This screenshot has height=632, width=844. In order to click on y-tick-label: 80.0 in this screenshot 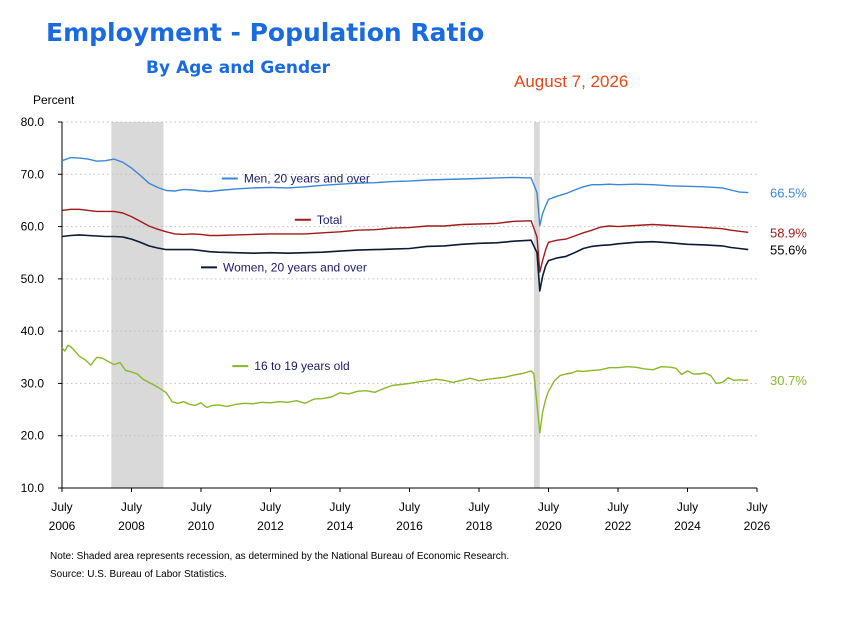, I will do `click(33, 122)`.